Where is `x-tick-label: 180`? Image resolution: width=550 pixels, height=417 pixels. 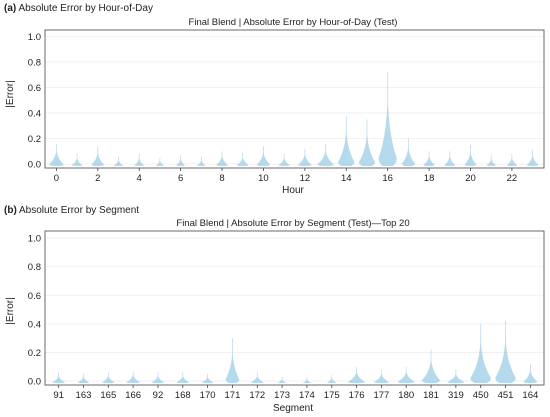 x-tick-label: 180 is located at coordinates (406, 395).